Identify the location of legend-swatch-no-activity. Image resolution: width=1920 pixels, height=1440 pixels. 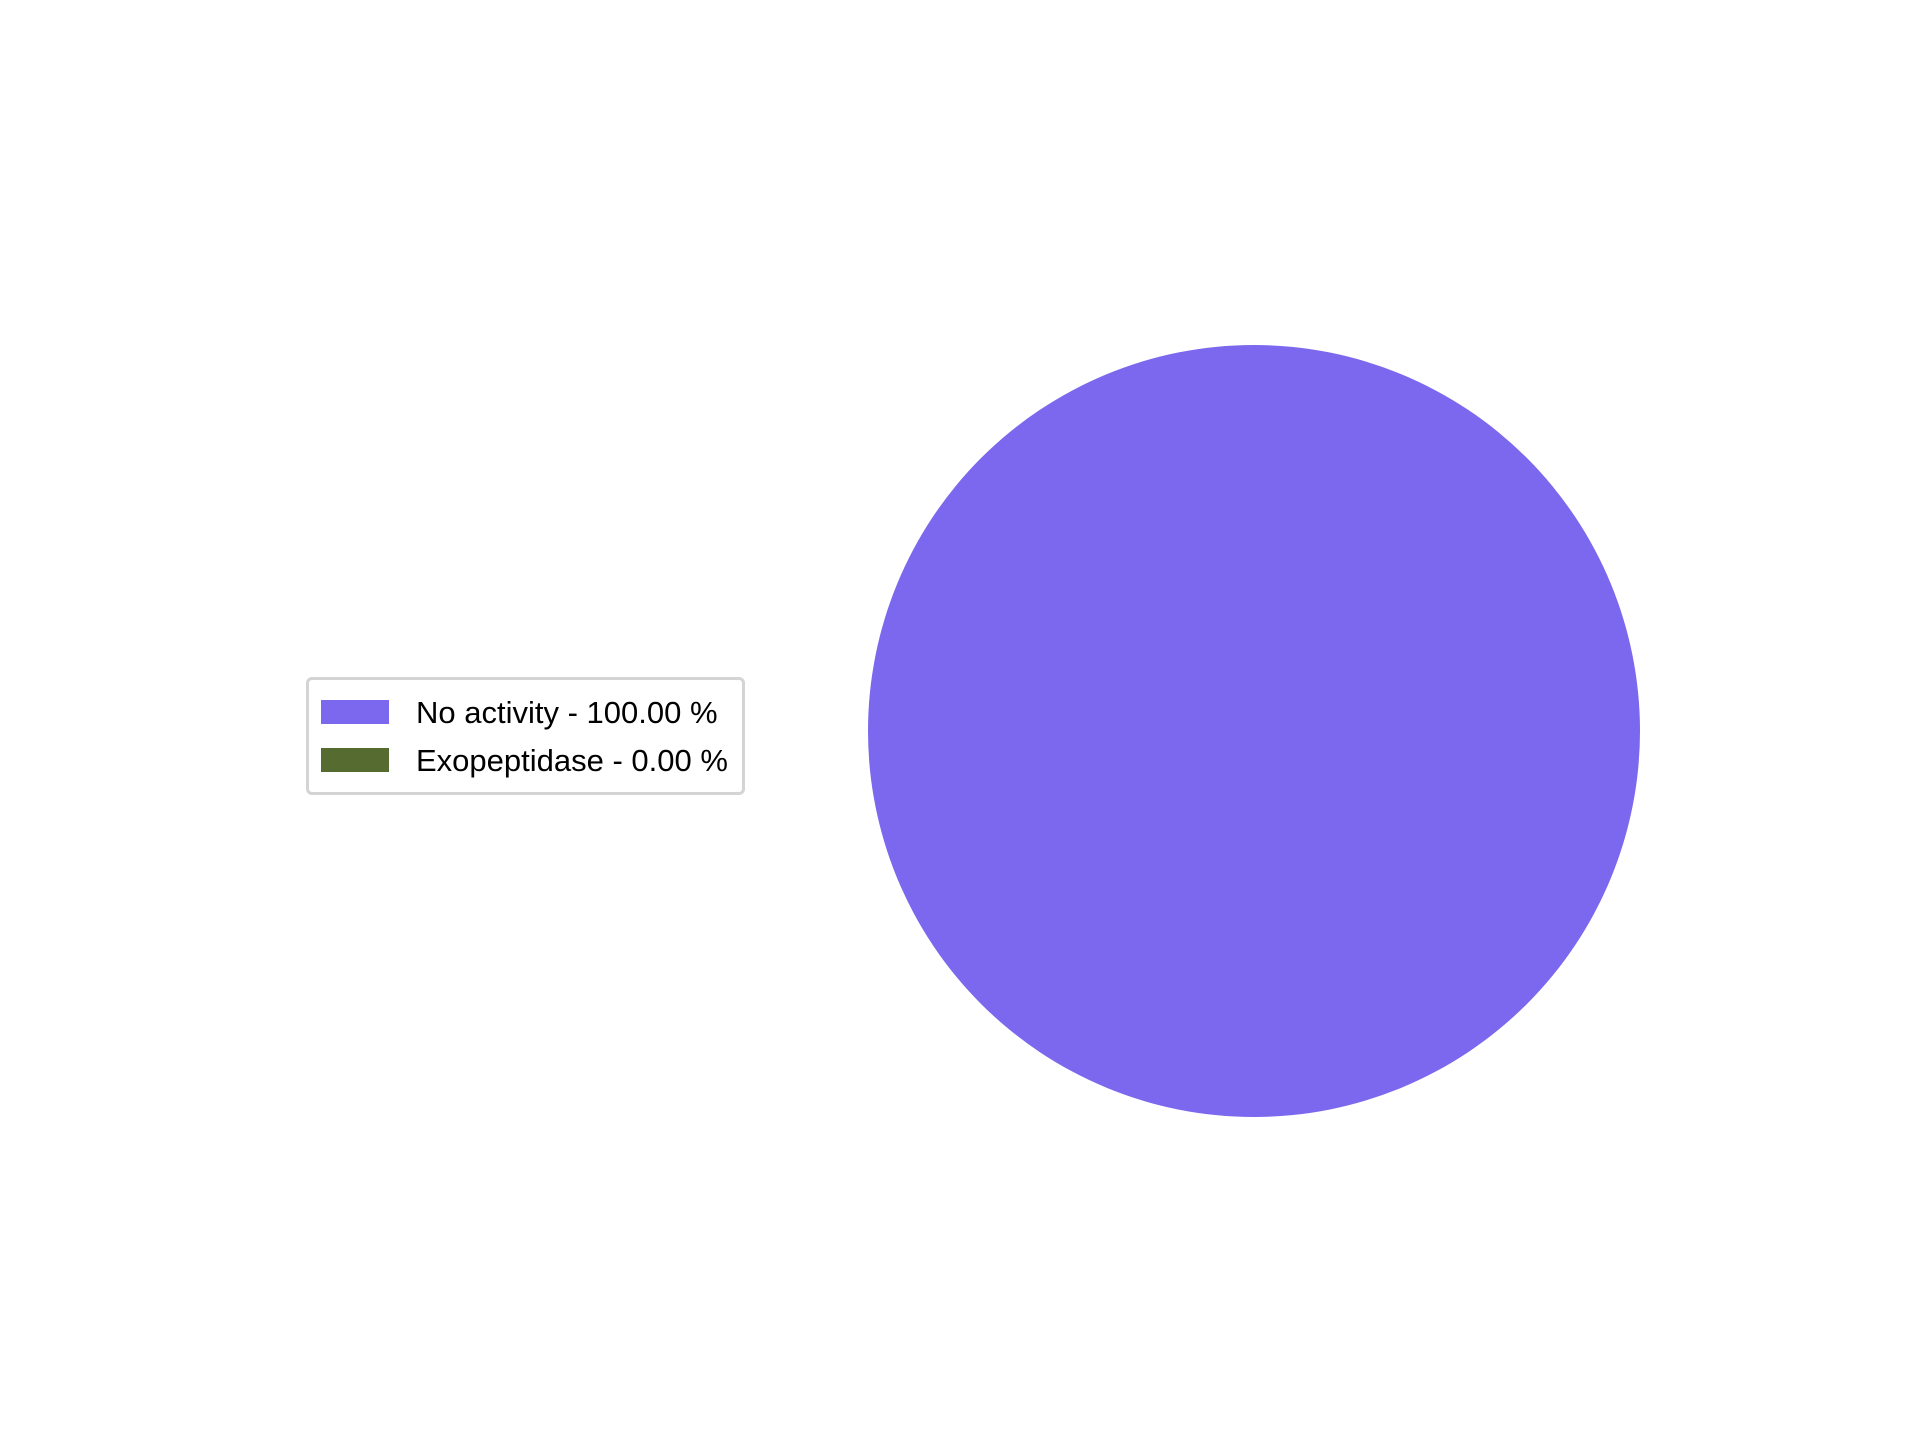
(355, 712).